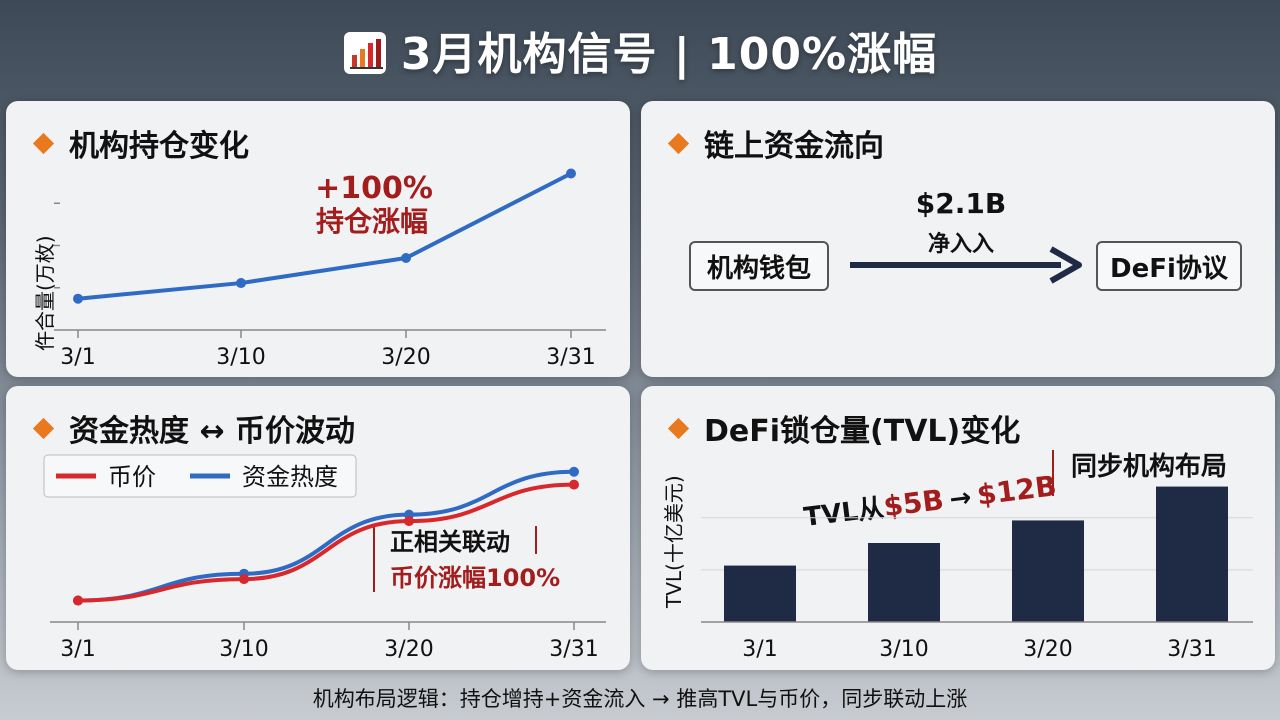 The image size is (1280, 720). What do you see at coordinates (759, 649) in the screenshot?
I see `tvl-x-tick-label: 3/1` at bounding box center [759, 649].